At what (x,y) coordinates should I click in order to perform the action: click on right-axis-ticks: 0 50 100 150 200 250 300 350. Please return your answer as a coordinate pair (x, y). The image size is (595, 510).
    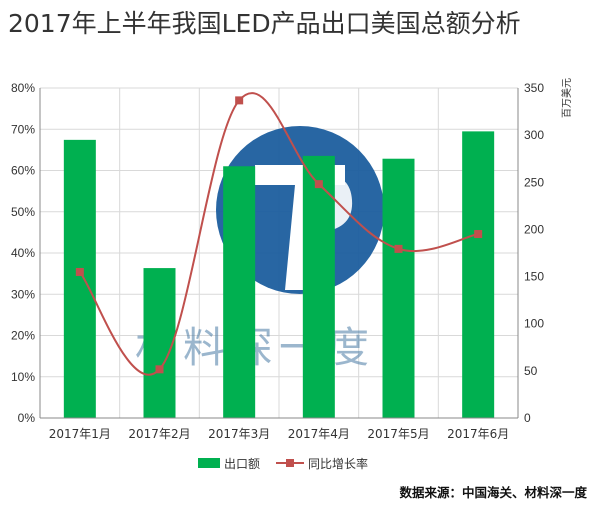
    Looking at the image, I should click on (534, 253).